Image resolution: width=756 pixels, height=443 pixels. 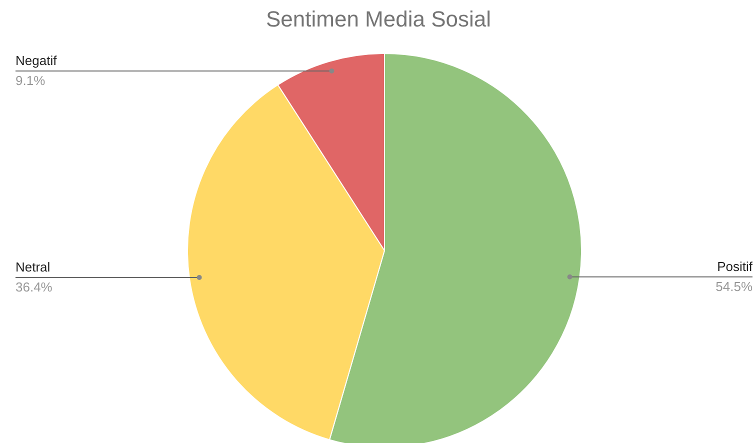 What do you see at coordinates (735, 266) in the screenshot?
I see `slice-label: Positif` at bounding box center [735, 266].